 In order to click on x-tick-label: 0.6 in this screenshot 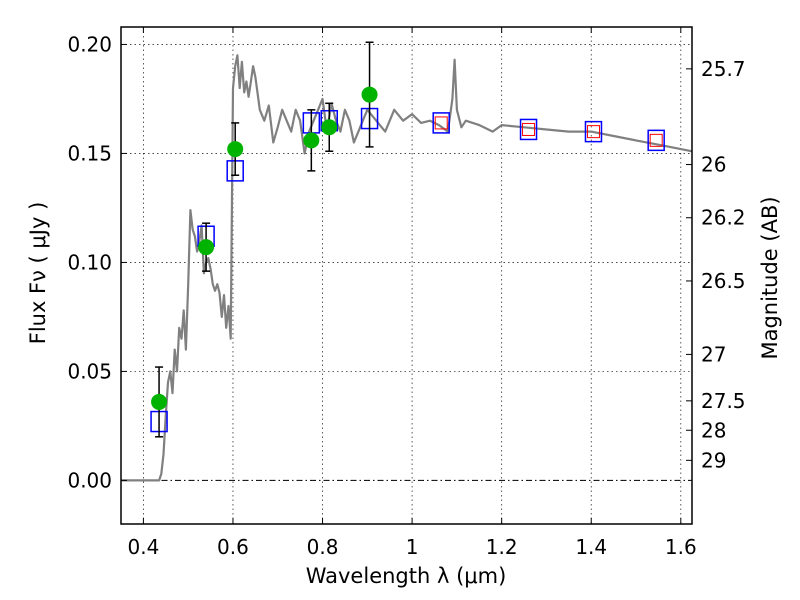, I will do `click(233, 547)`.